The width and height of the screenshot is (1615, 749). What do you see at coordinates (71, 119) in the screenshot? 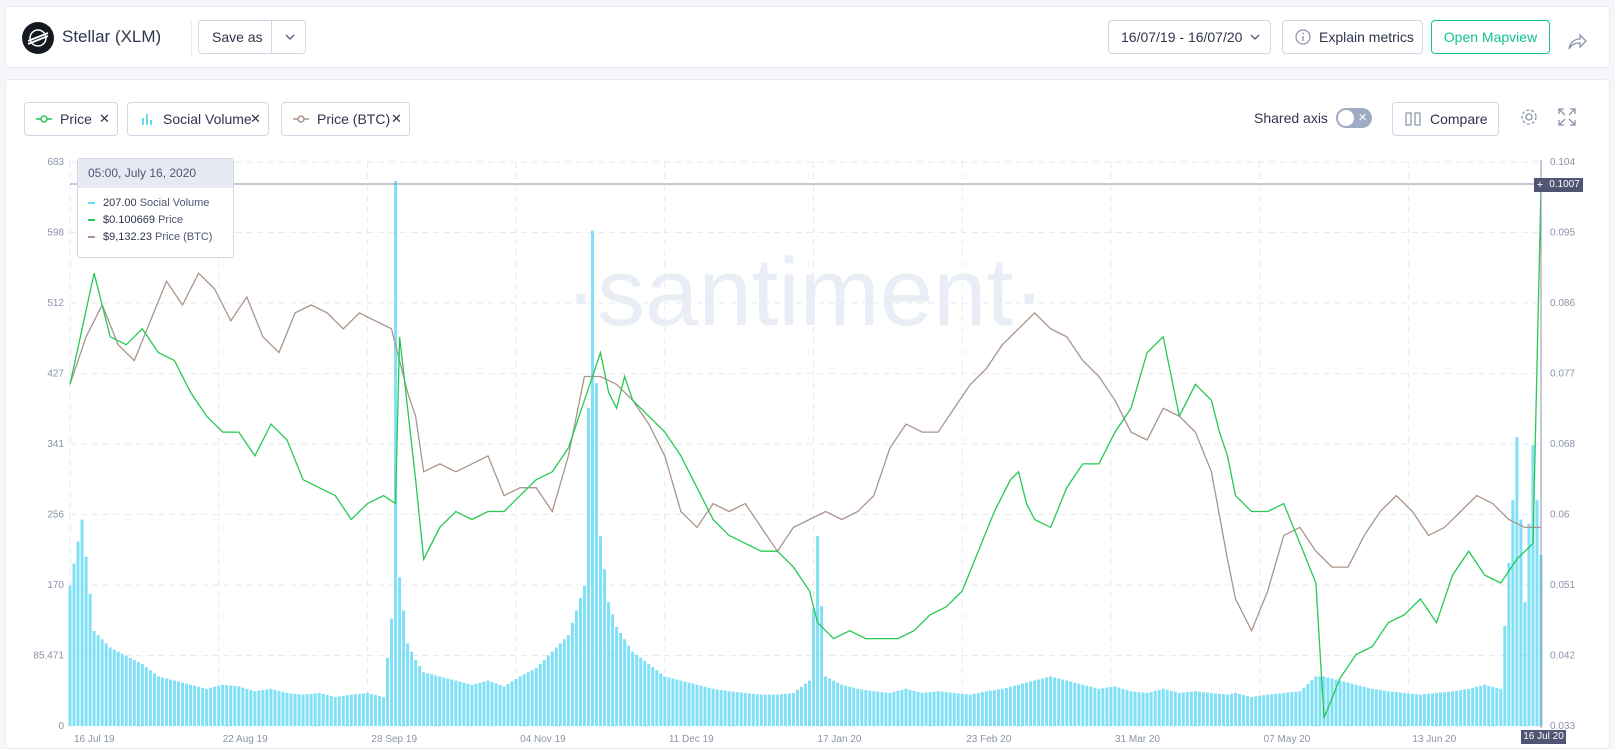
I see `metric-chip-price: Price ✕` at bounding box center [71, 119].